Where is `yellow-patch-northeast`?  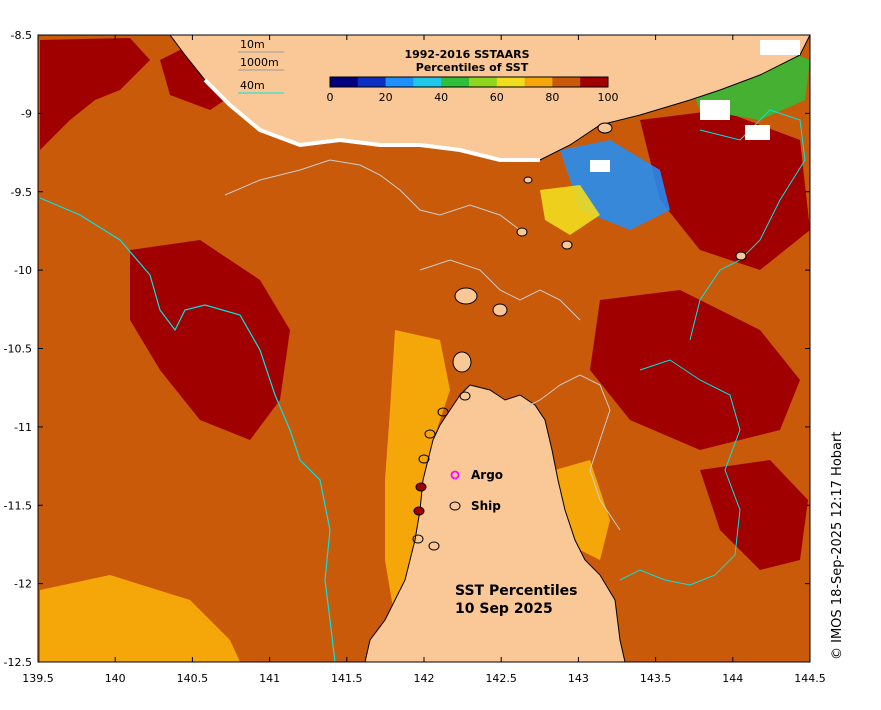 yellow-patch-northeast is located at coordinates (570, 210).